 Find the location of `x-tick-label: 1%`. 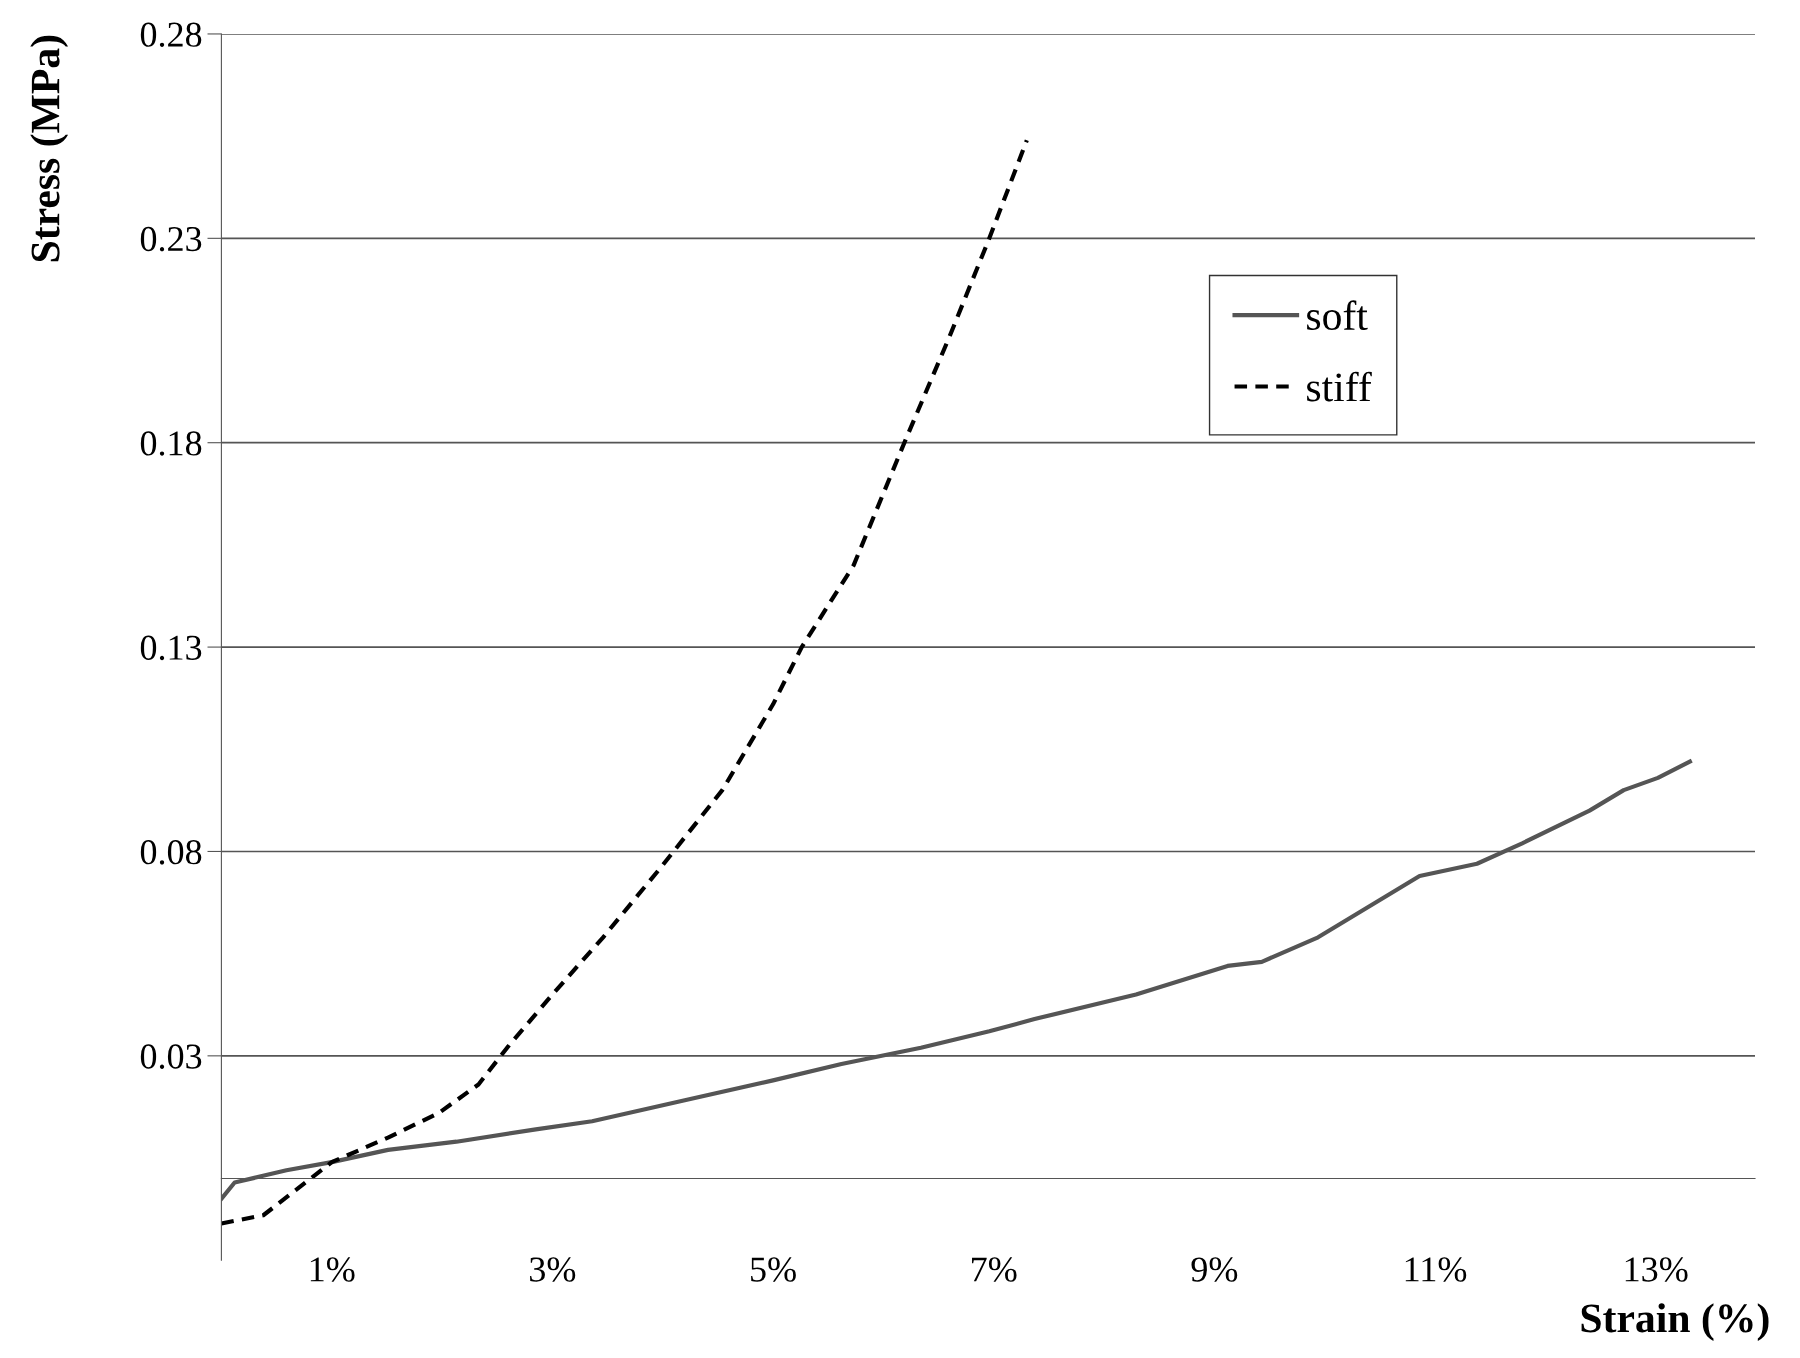

x-tick-label: 1% is located at coordinates (332, 1269).